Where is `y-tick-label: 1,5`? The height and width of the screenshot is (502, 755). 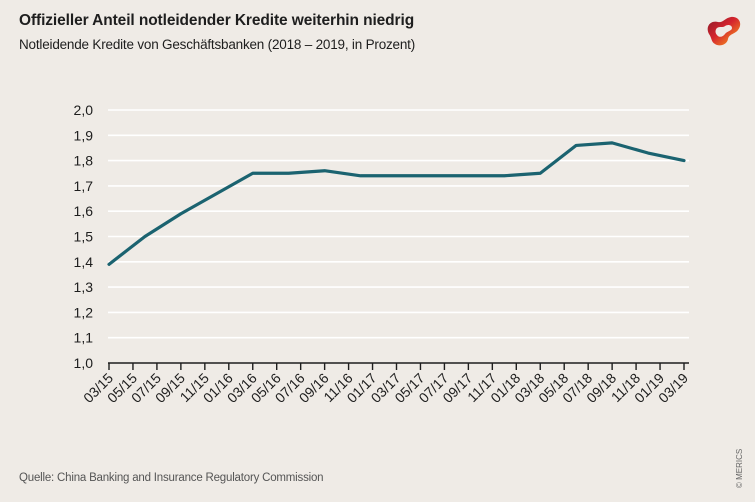
y-tick-label: 1,5 is located at coordinates (84, 237).